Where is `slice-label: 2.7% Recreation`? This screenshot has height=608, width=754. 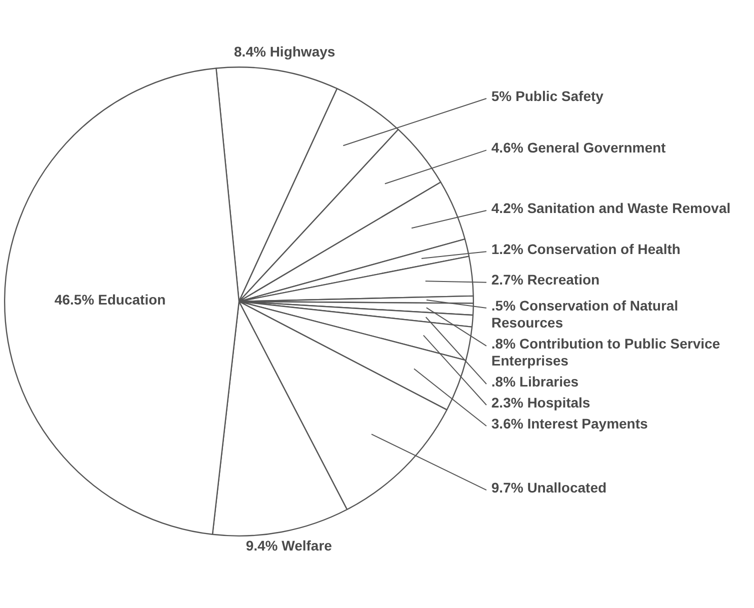 slice-label: 2.7% Recreation is located at coordinates (545, 280).